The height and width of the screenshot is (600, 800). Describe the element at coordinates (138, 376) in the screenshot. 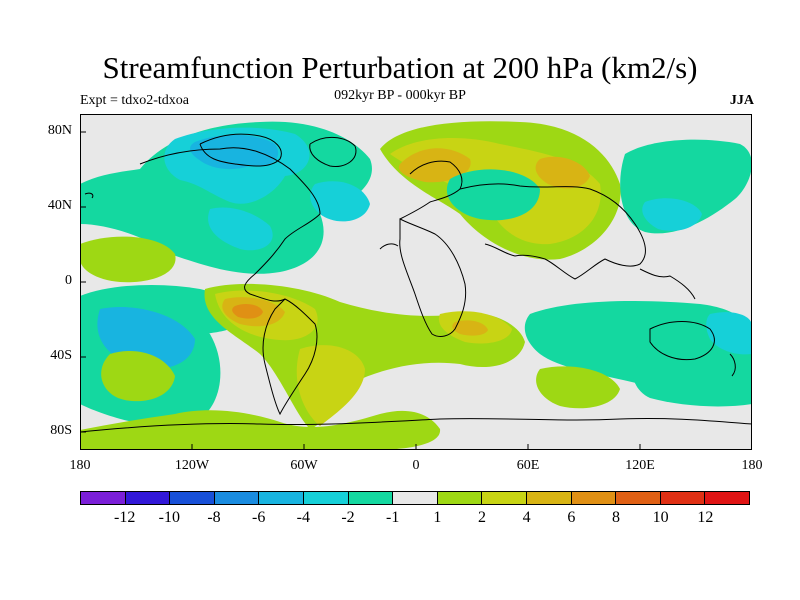

I see `contour-pos-southeast-pacific` at that location.